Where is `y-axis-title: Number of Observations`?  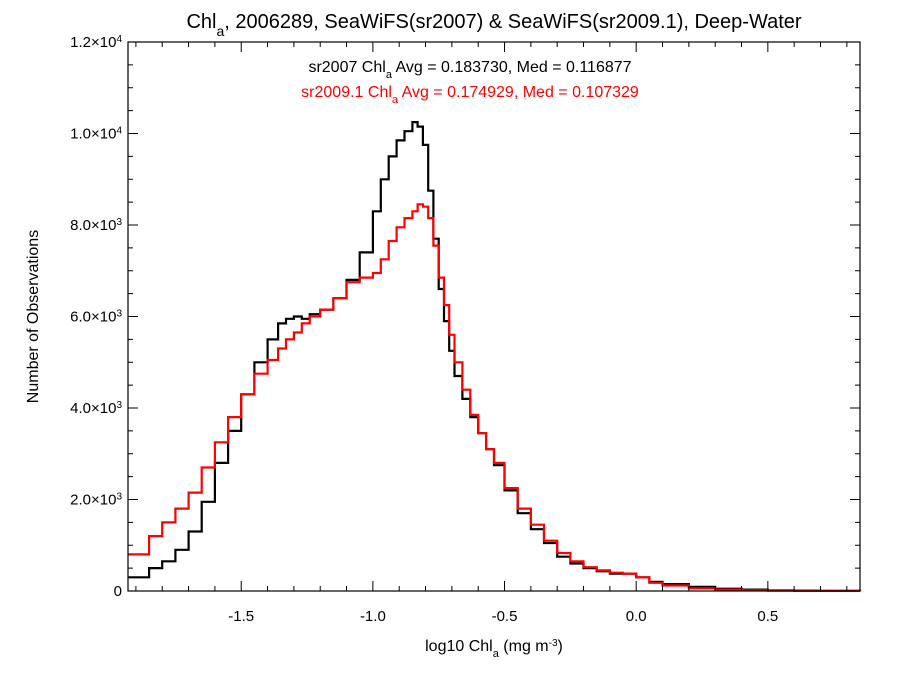
y-axis-title: Number of Observations is located at coordinates (33, 316).